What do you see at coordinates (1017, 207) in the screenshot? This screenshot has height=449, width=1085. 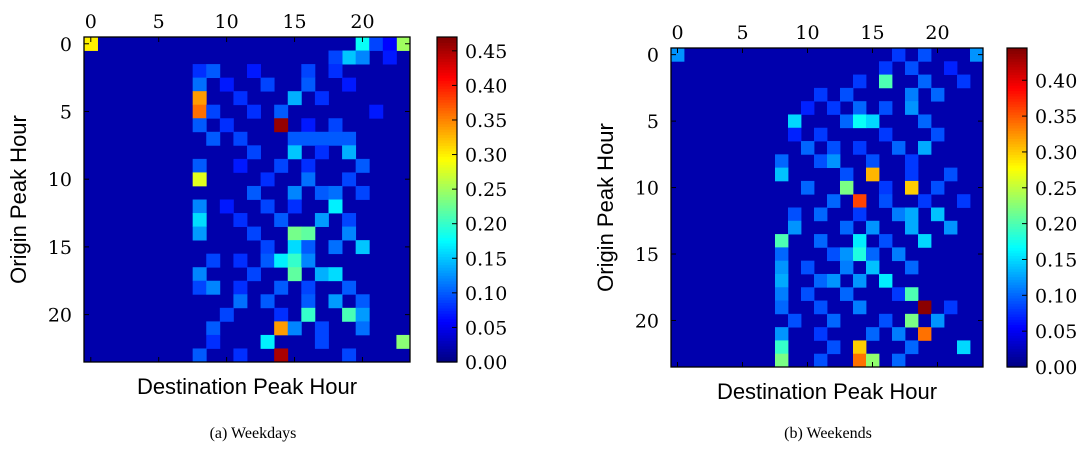 I see `colorbar-frame` at bounding box center [1017, 207].